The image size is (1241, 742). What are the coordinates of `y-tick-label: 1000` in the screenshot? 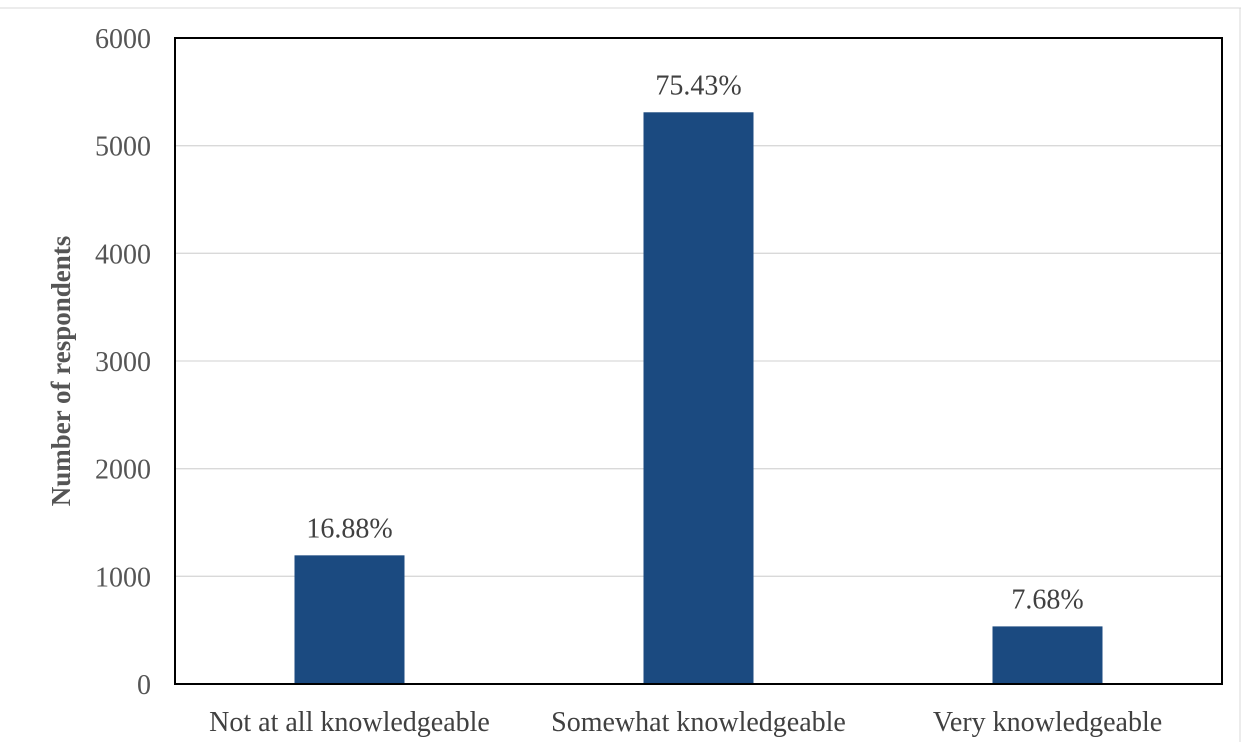 It's located at (123, 577).